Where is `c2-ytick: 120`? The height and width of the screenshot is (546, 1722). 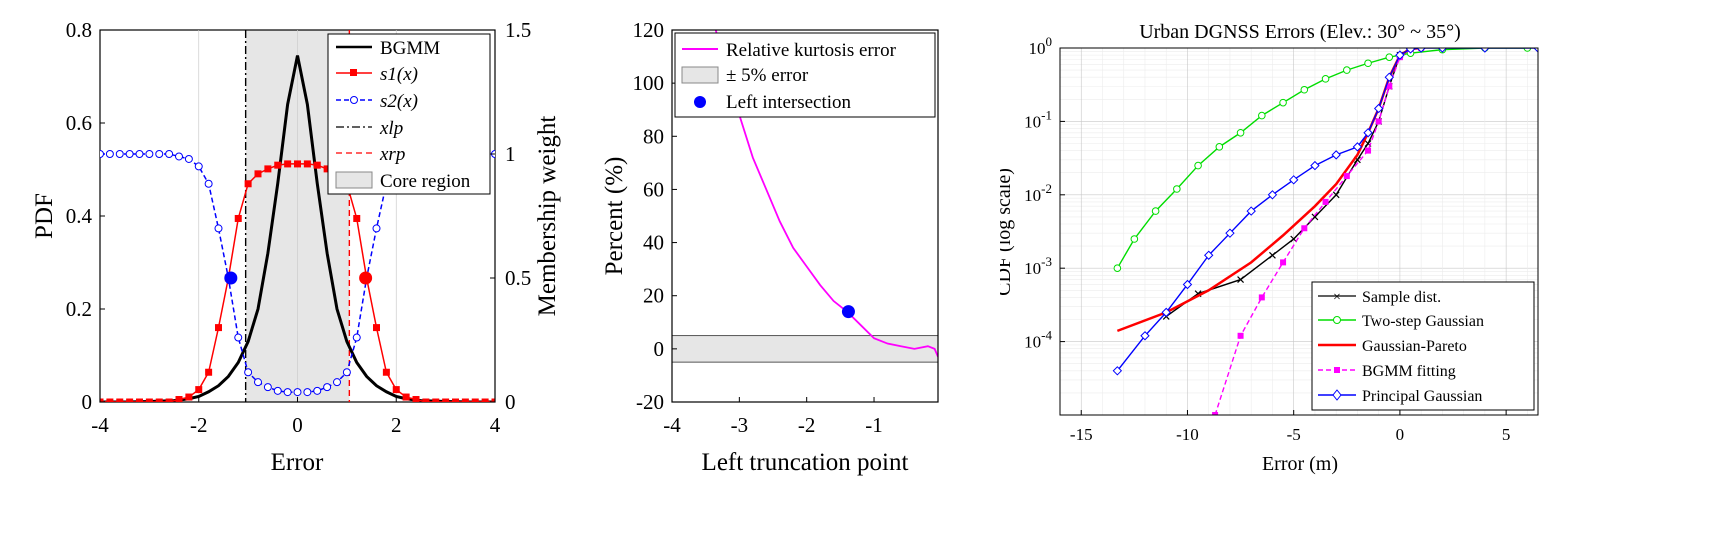 c2-ytick: 120 is located at coordinates (649, 30).